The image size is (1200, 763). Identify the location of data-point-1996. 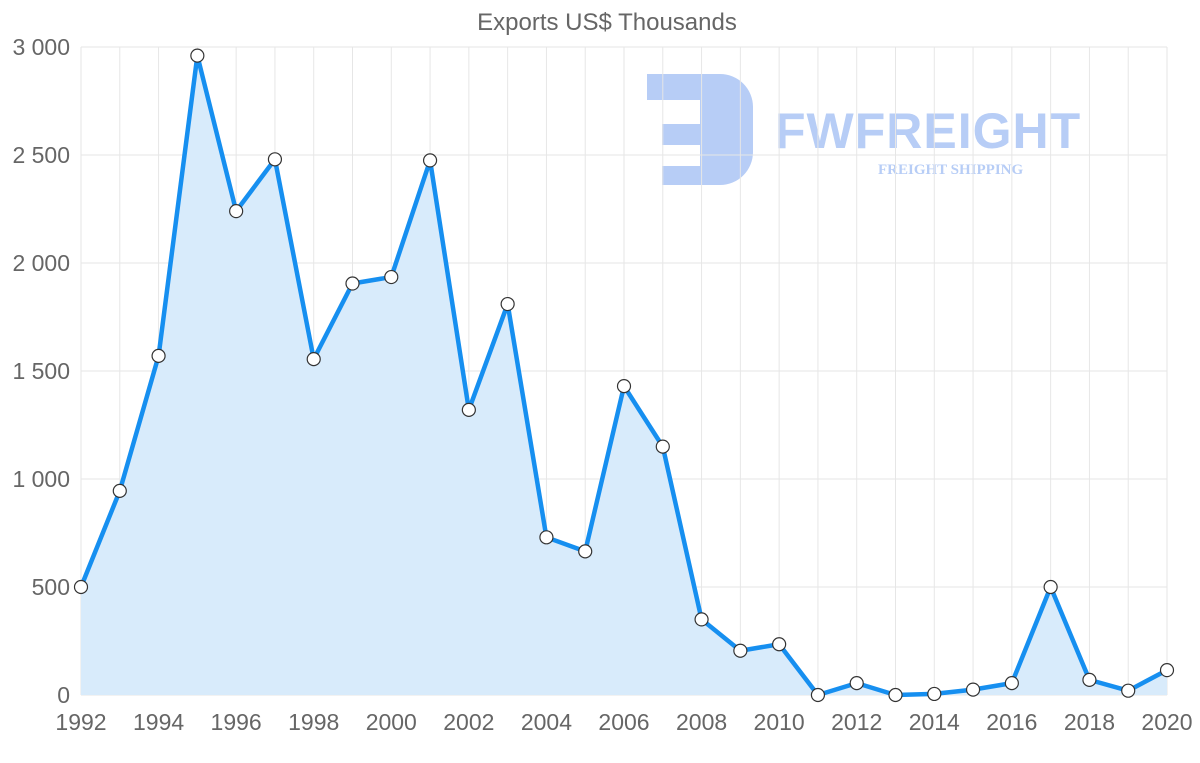
(236, 211).